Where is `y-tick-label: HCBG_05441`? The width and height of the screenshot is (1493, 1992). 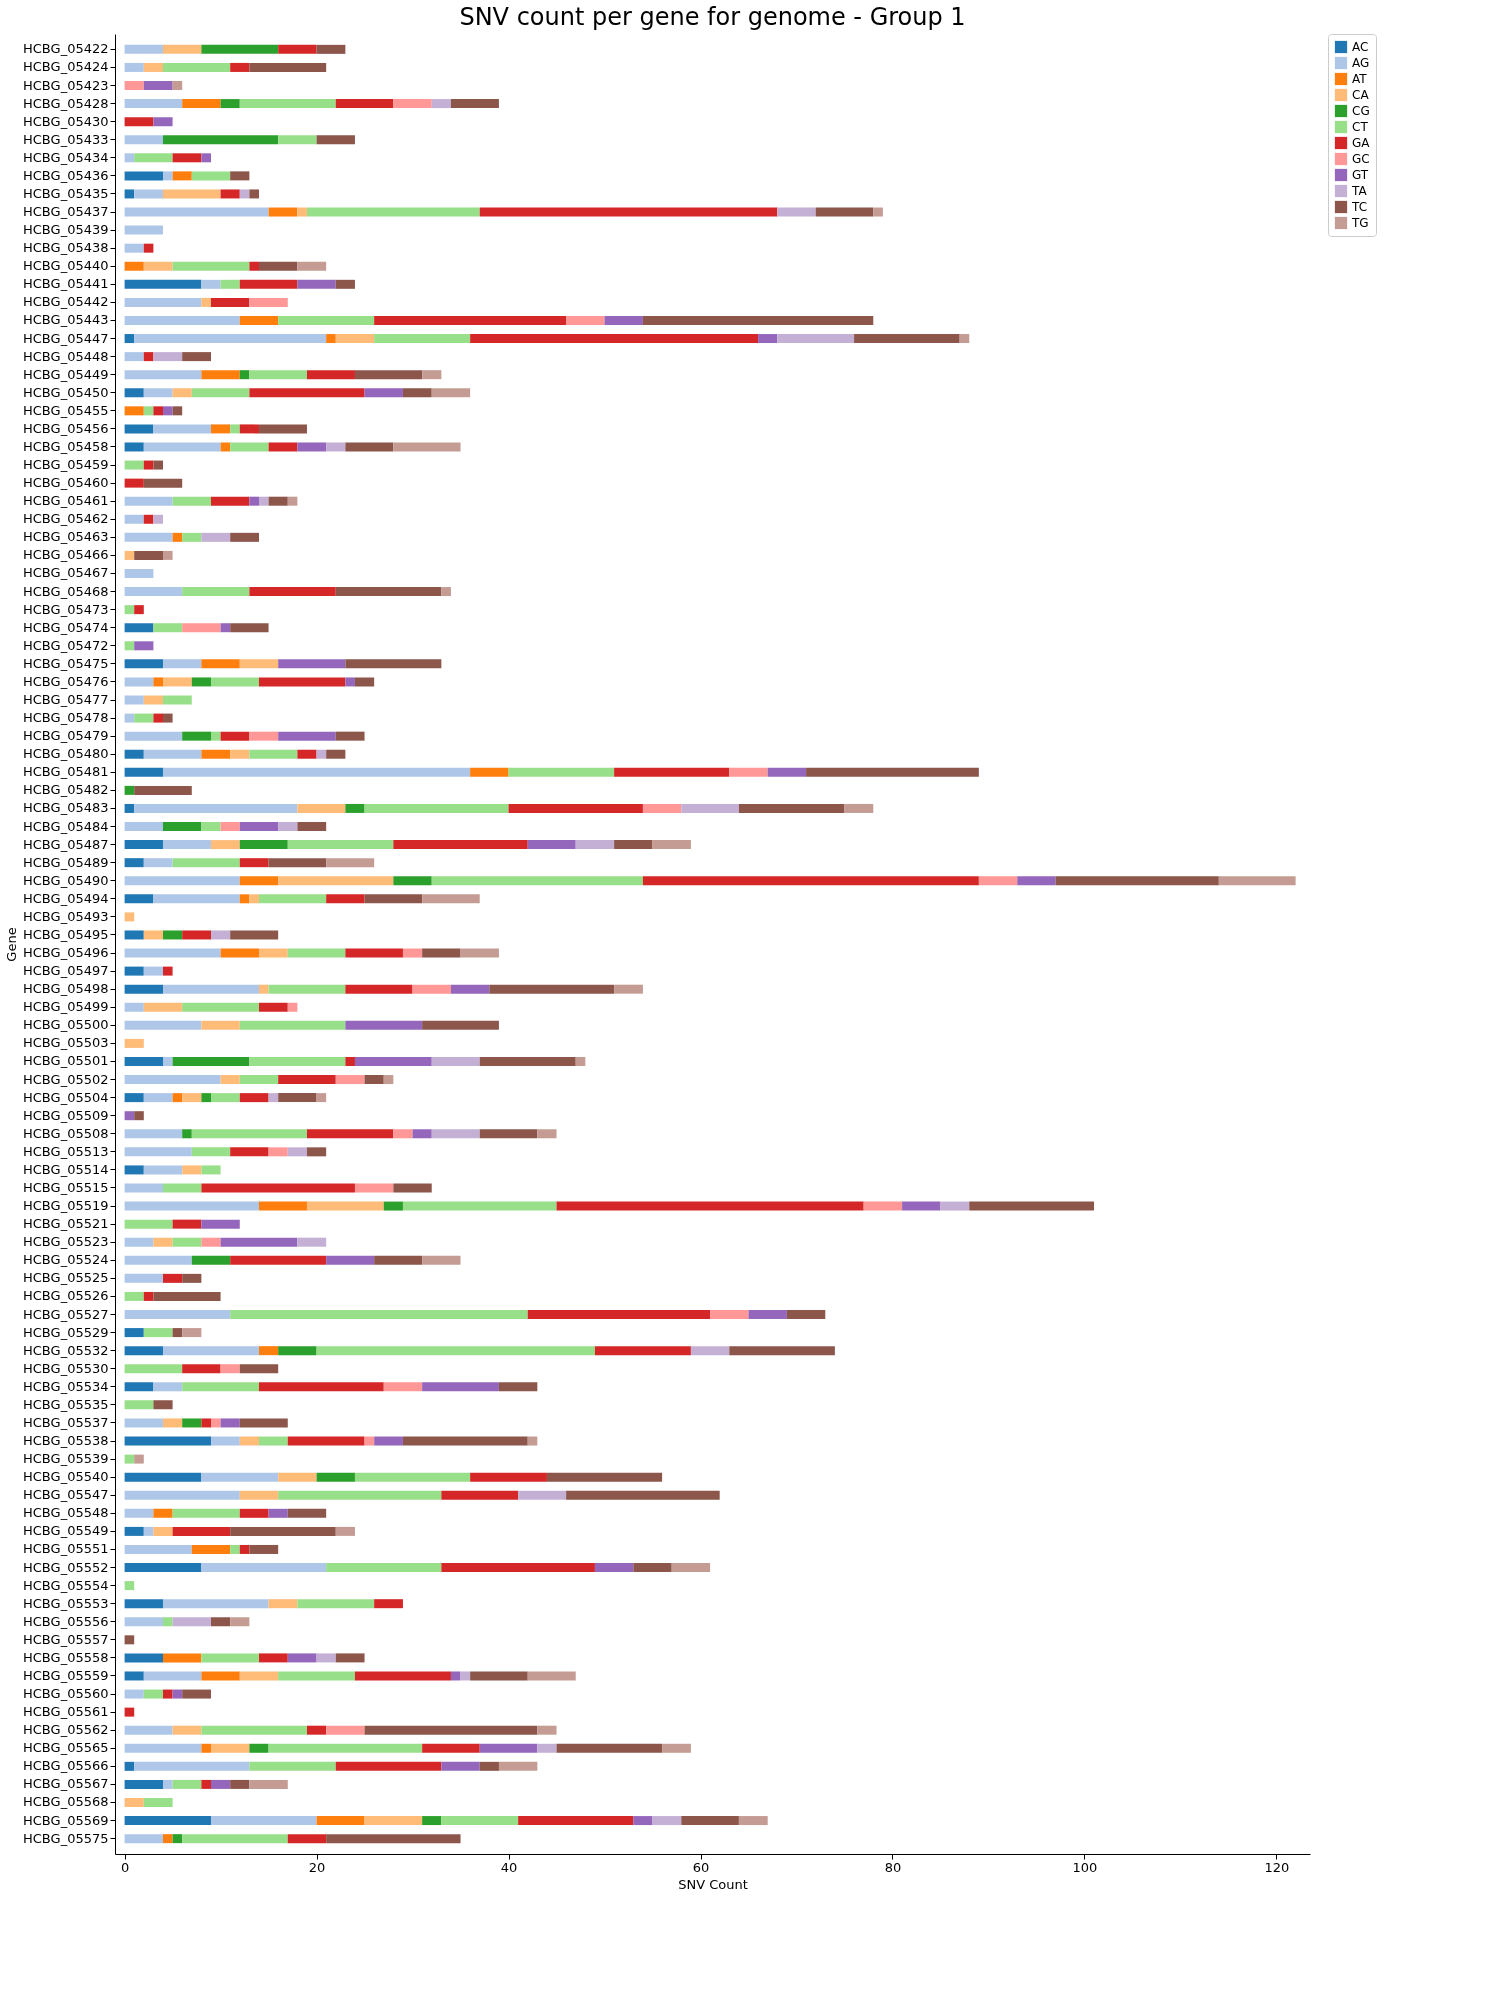
y-tick-label: HCBG_05441 is located at coordinates (66, 284).